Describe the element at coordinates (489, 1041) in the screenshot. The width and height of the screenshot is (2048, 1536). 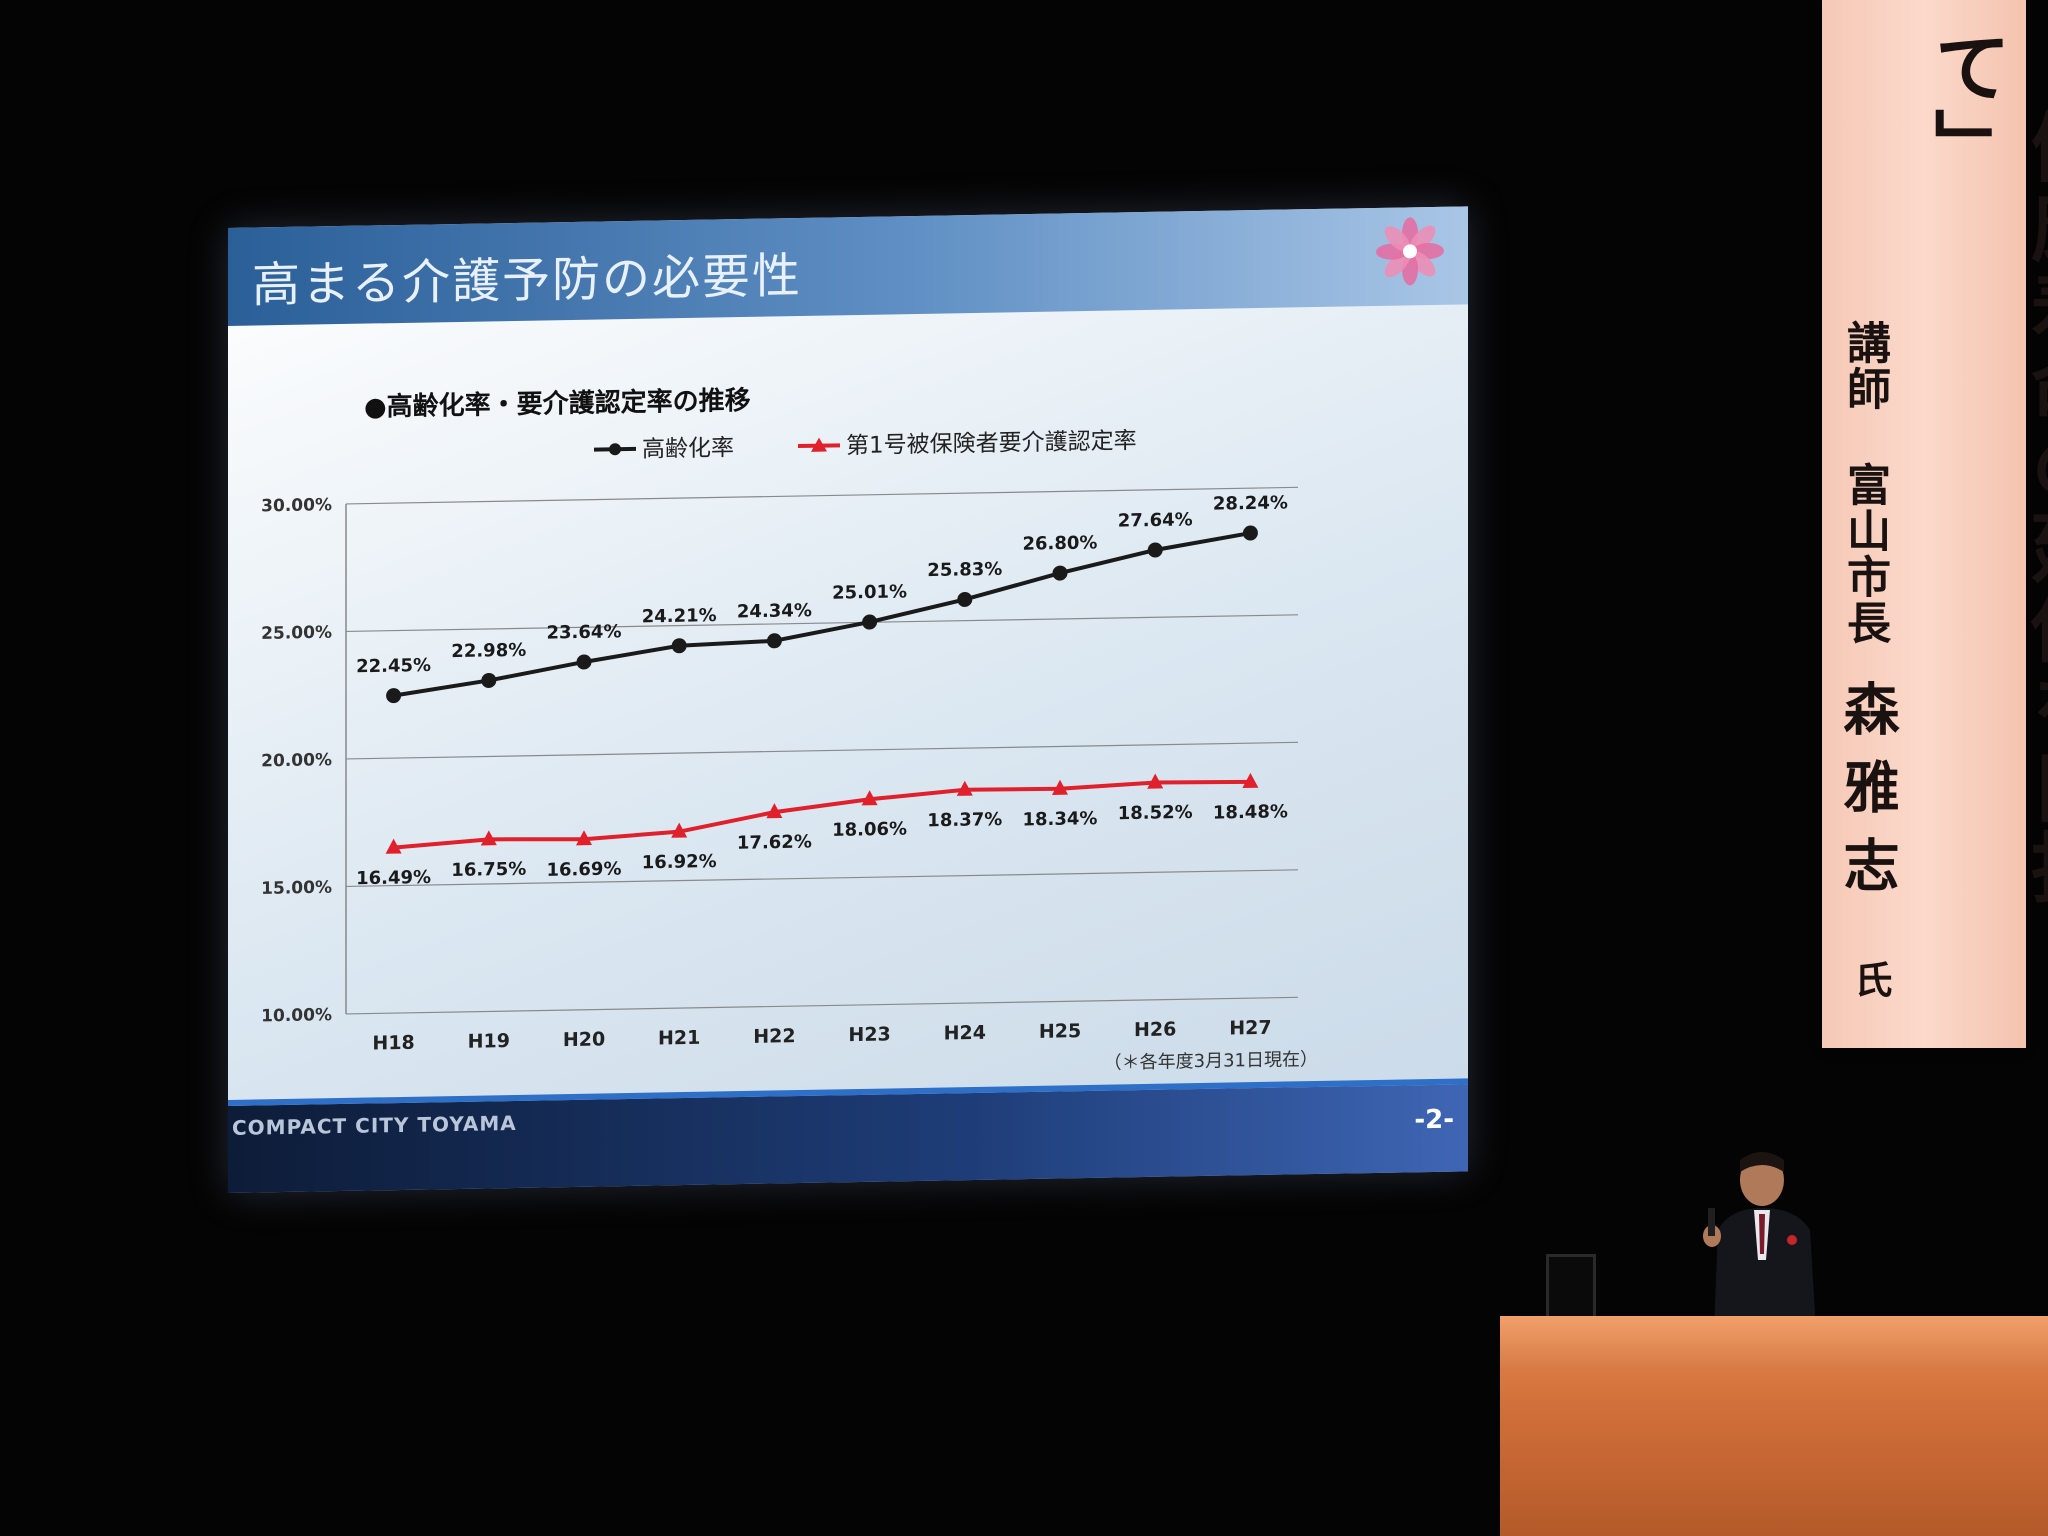
I see `x-tick-label: H19` at that location.